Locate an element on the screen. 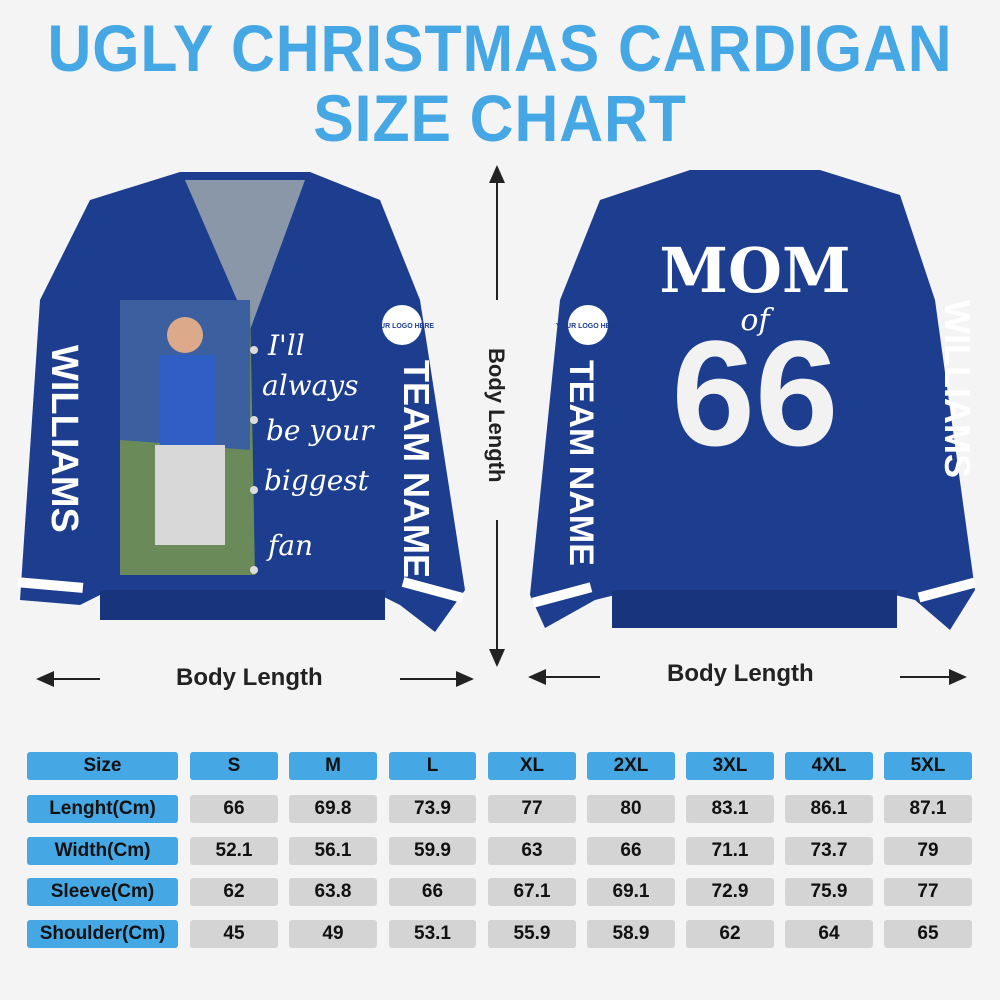  back-sleeve-name: WILLIAMS is located at coordinates (957, 389).